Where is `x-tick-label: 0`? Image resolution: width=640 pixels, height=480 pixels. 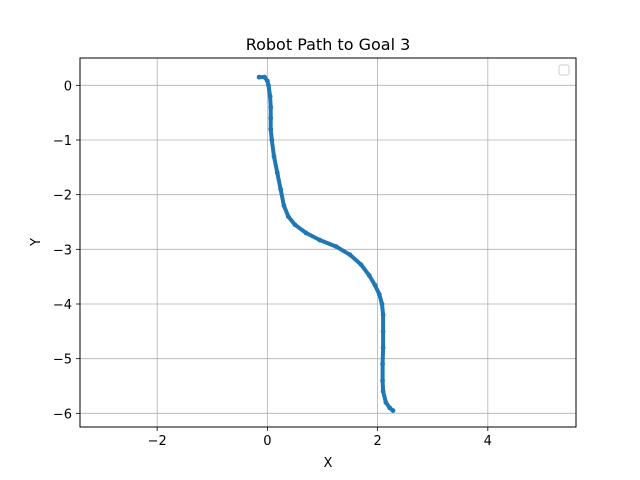 x-tick-label: 0 is located at coordinates (267, 441).